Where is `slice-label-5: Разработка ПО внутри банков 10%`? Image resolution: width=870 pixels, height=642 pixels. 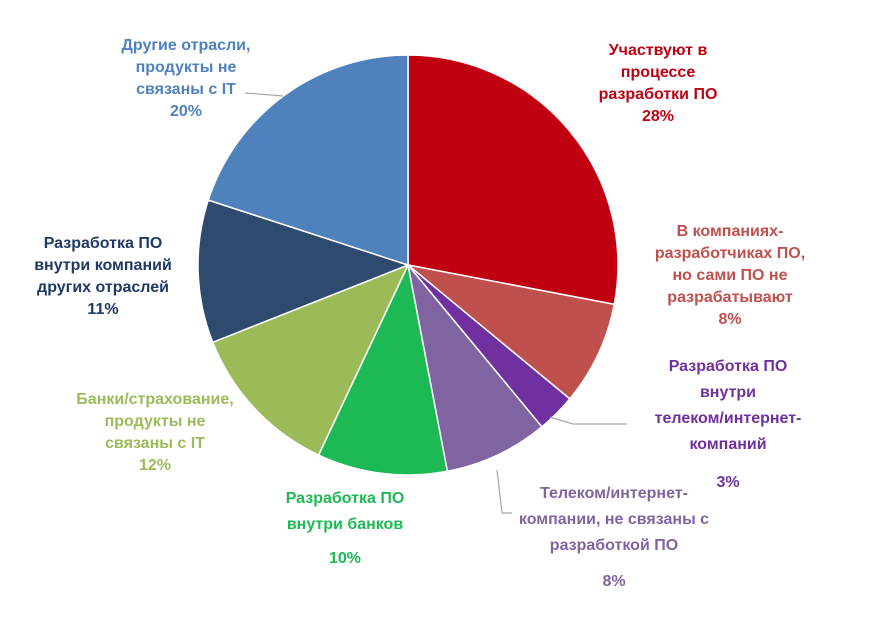 slice-label-5: Разработка ПО внутри банков 10% is located at coordinates (345, 528).